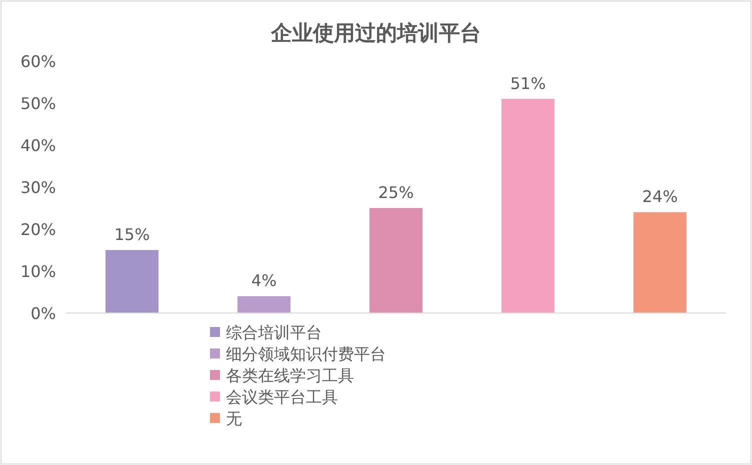 The height and width of the screenshot is (465, 752). I want to click on y-tick-label: 30%, so click(38, 187).